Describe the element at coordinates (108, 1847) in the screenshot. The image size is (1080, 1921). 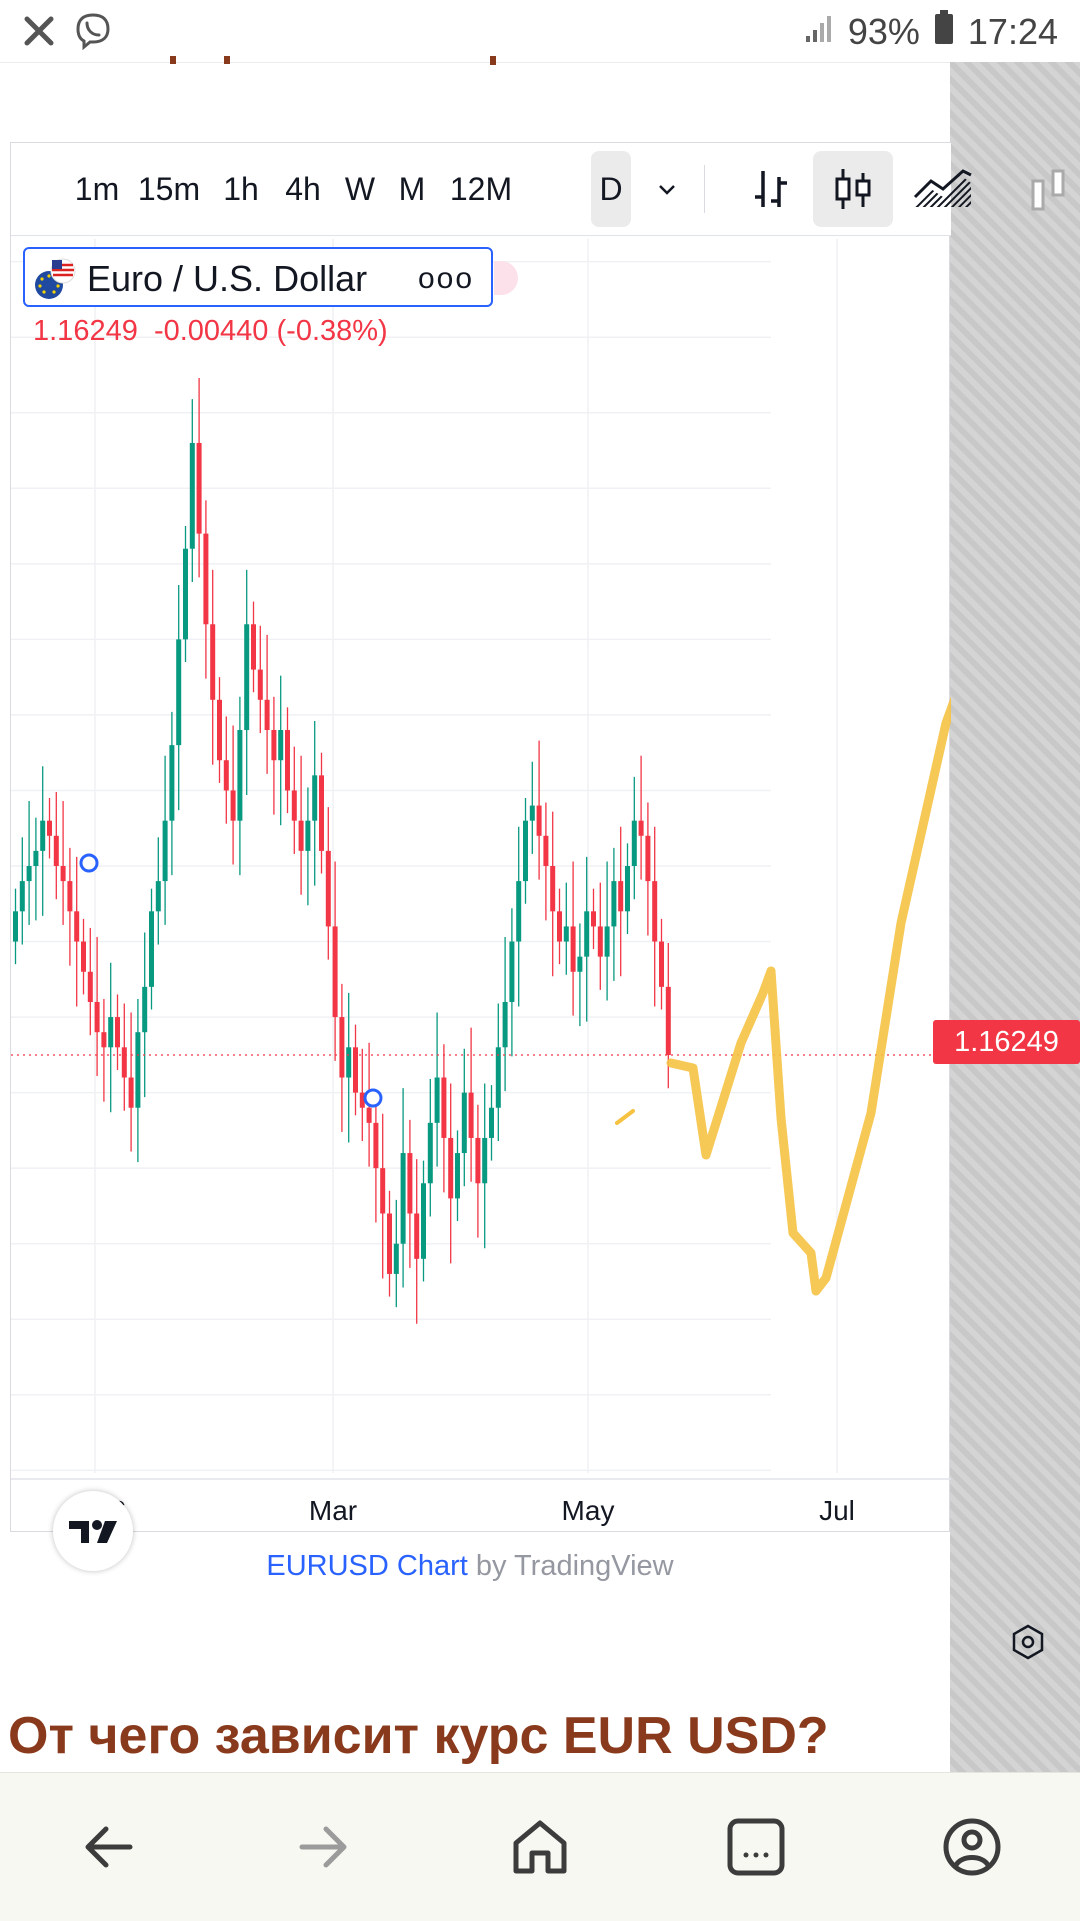
I see `back-arrow-icon` at that location.